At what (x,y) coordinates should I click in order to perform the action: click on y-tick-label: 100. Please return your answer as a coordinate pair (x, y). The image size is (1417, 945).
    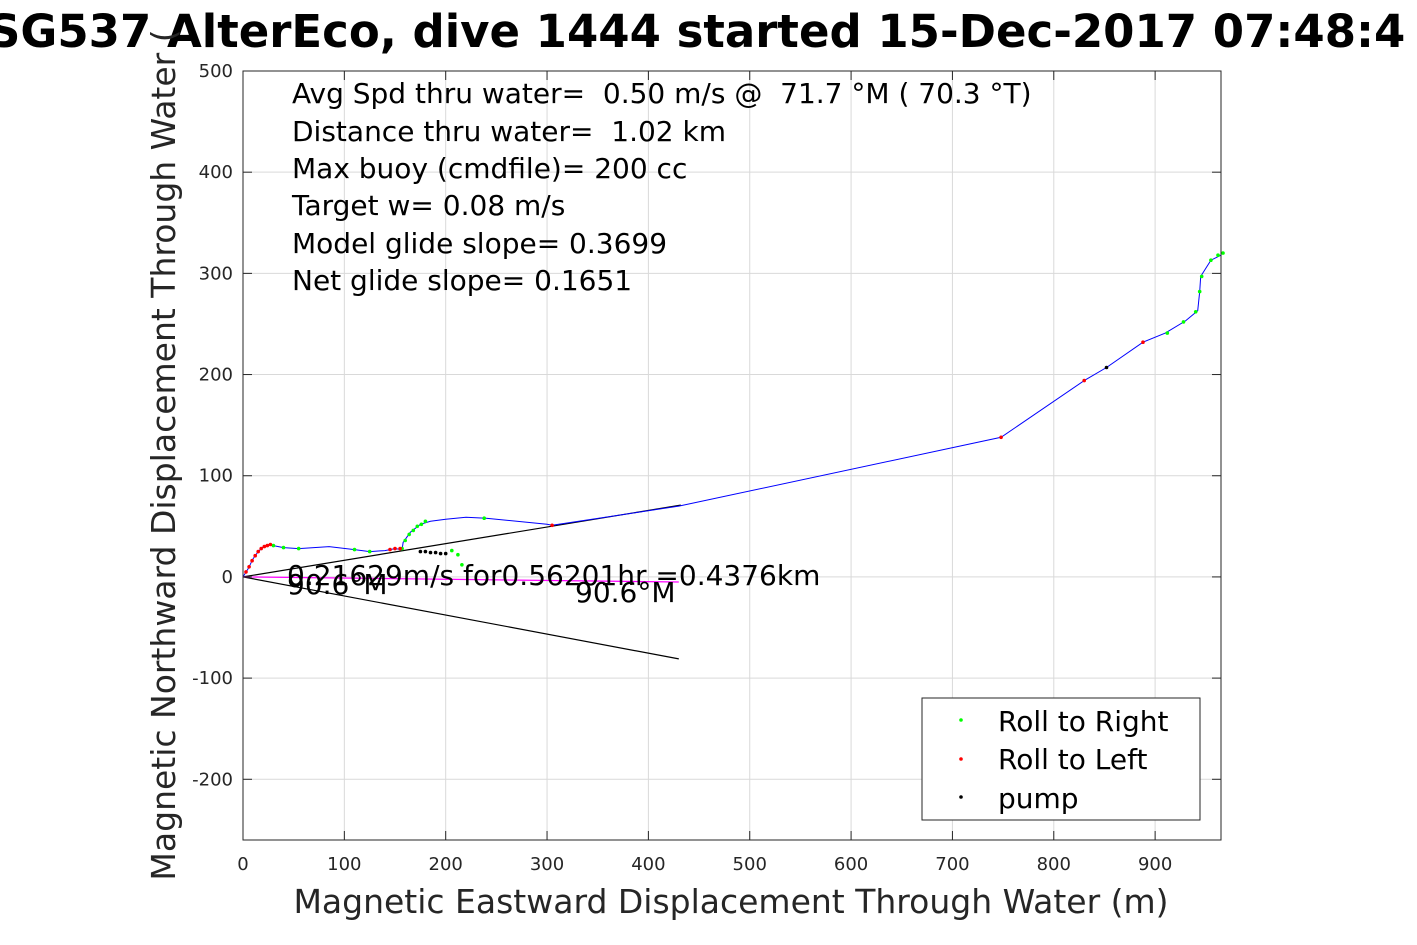
    Looking at the image, I should click on (216, 476).